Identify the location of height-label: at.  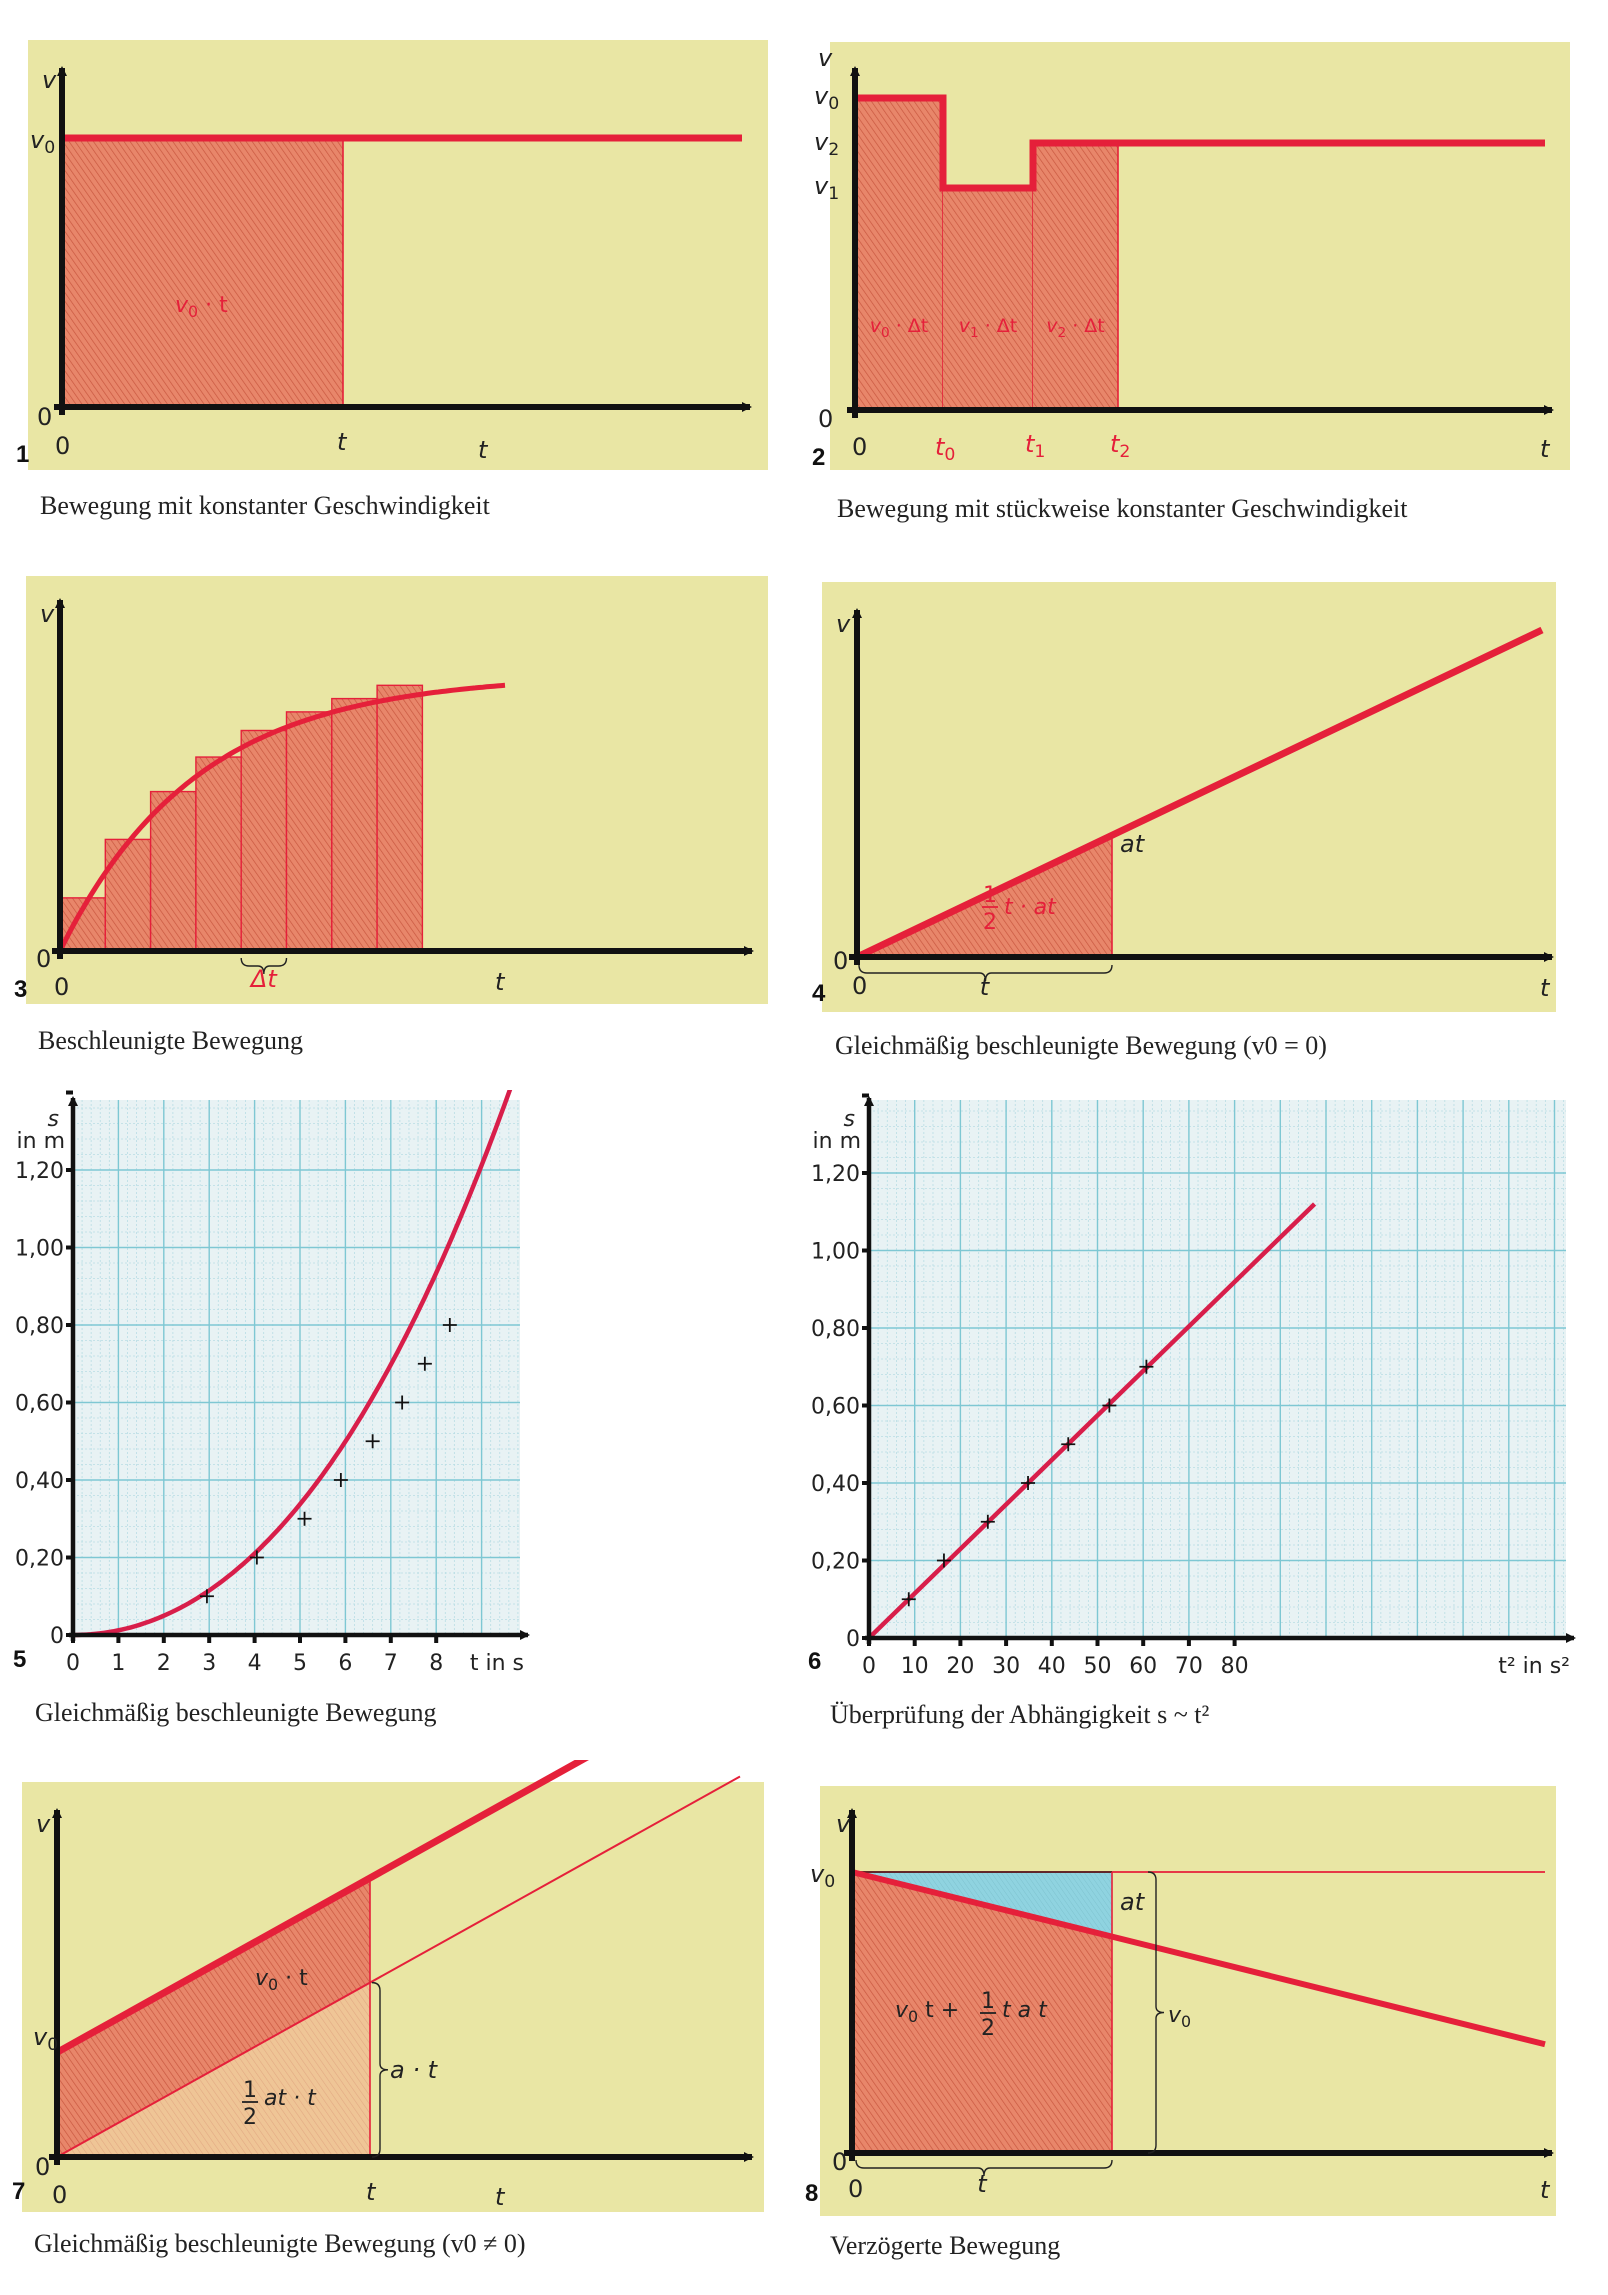
(1133, 844).